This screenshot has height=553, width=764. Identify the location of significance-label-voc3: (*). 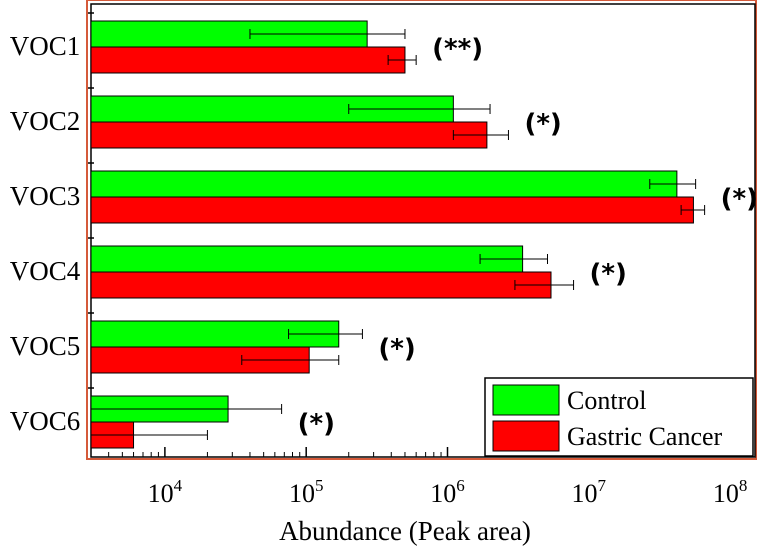
(739, 199).